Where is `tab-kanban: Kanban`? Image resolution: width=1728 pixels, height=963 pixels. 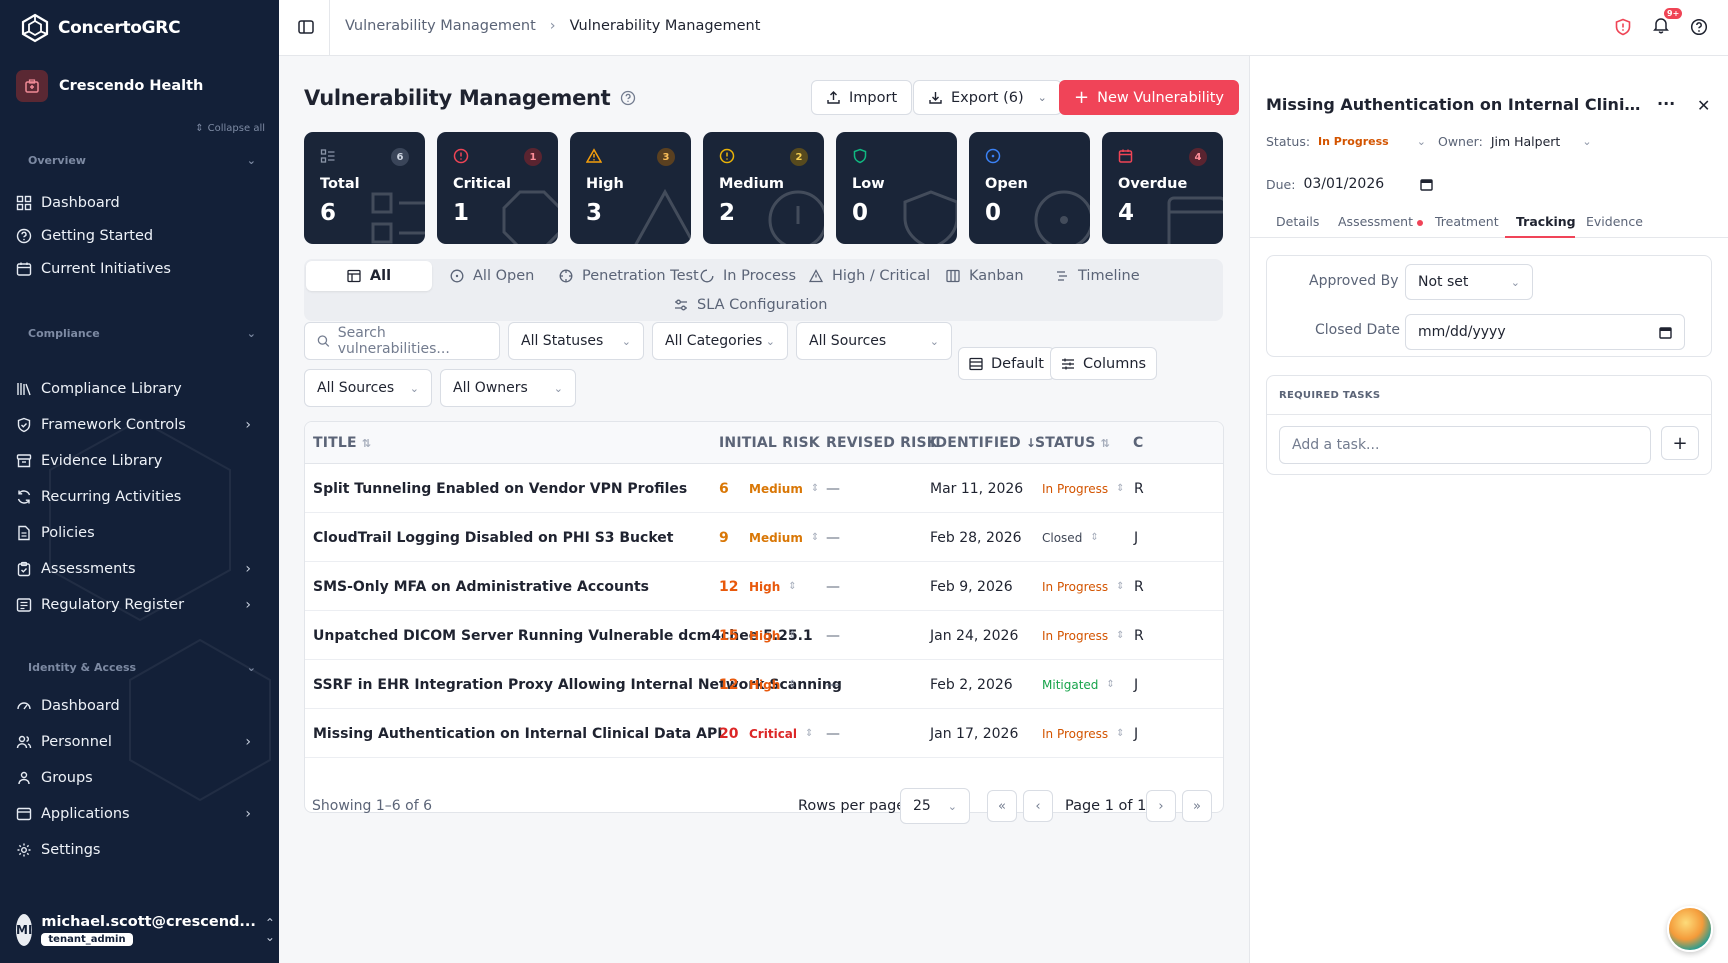 tab-kanban: Kanban is located at coordinates (985, 276).